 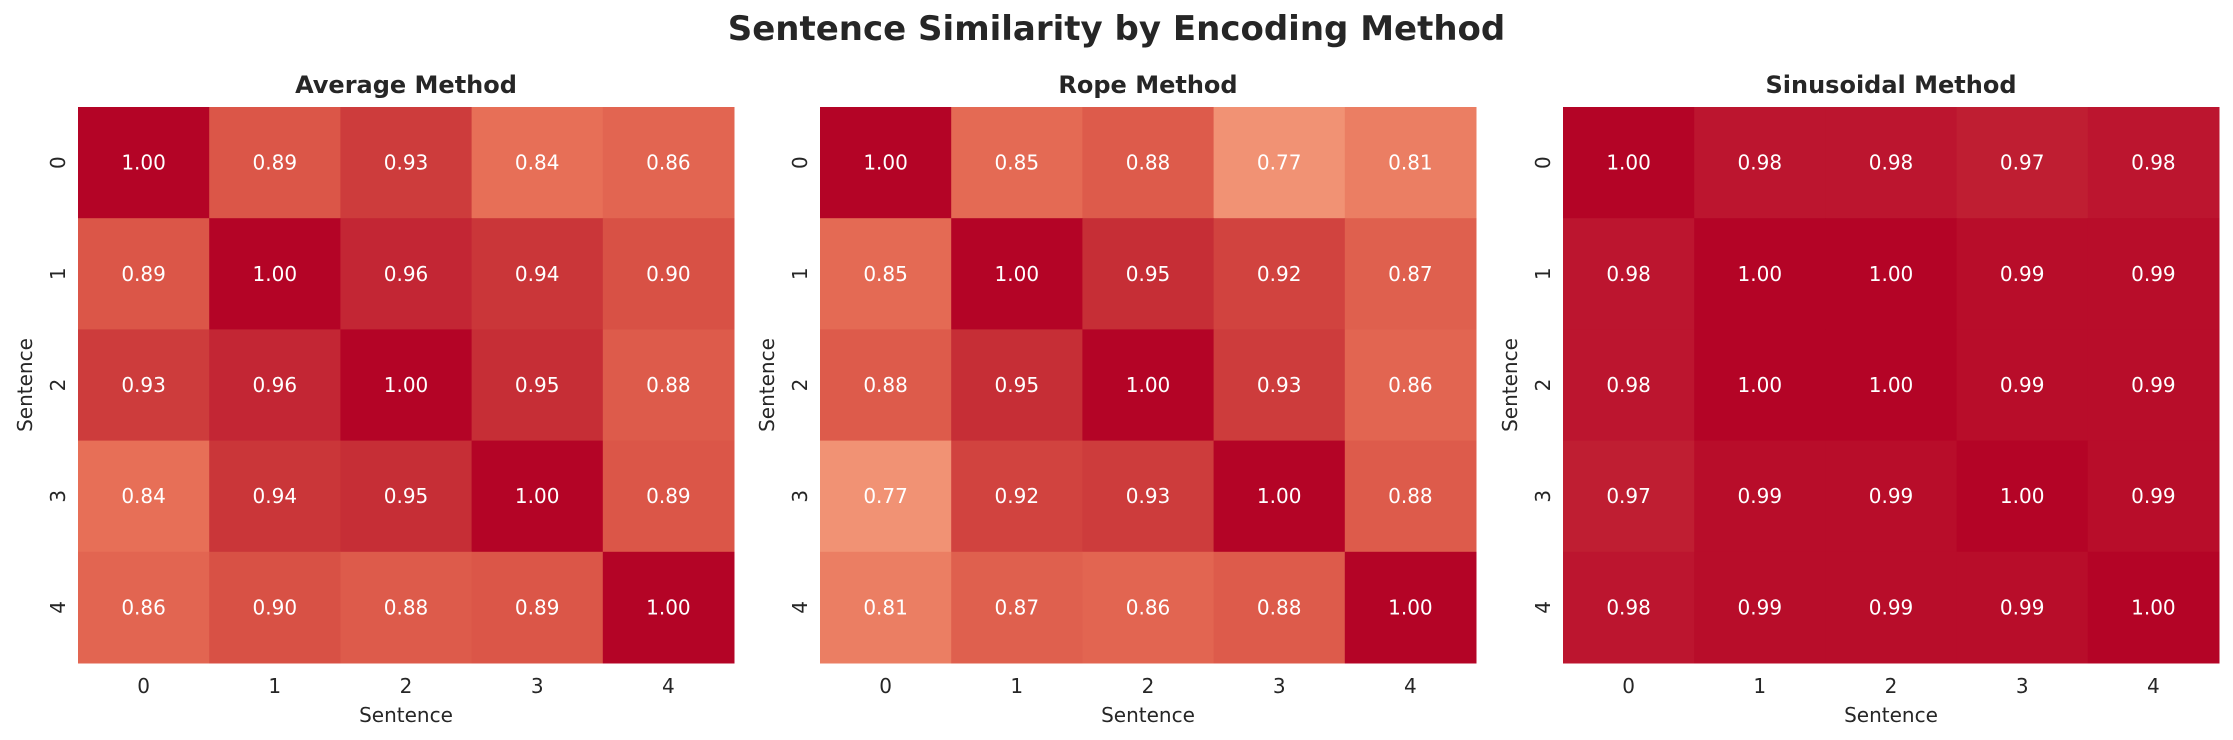 What do you see at coordinates (1628, 686) in the screenshot?
I see `x-tick-label: 0` at bounding box center [1628, 686].